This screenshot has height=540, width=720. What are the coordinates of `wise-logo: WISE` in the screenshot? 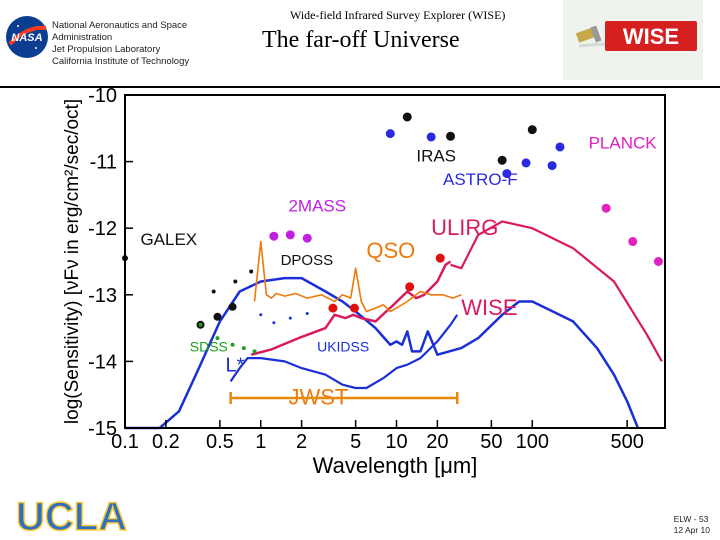 It's located at (633, 40).